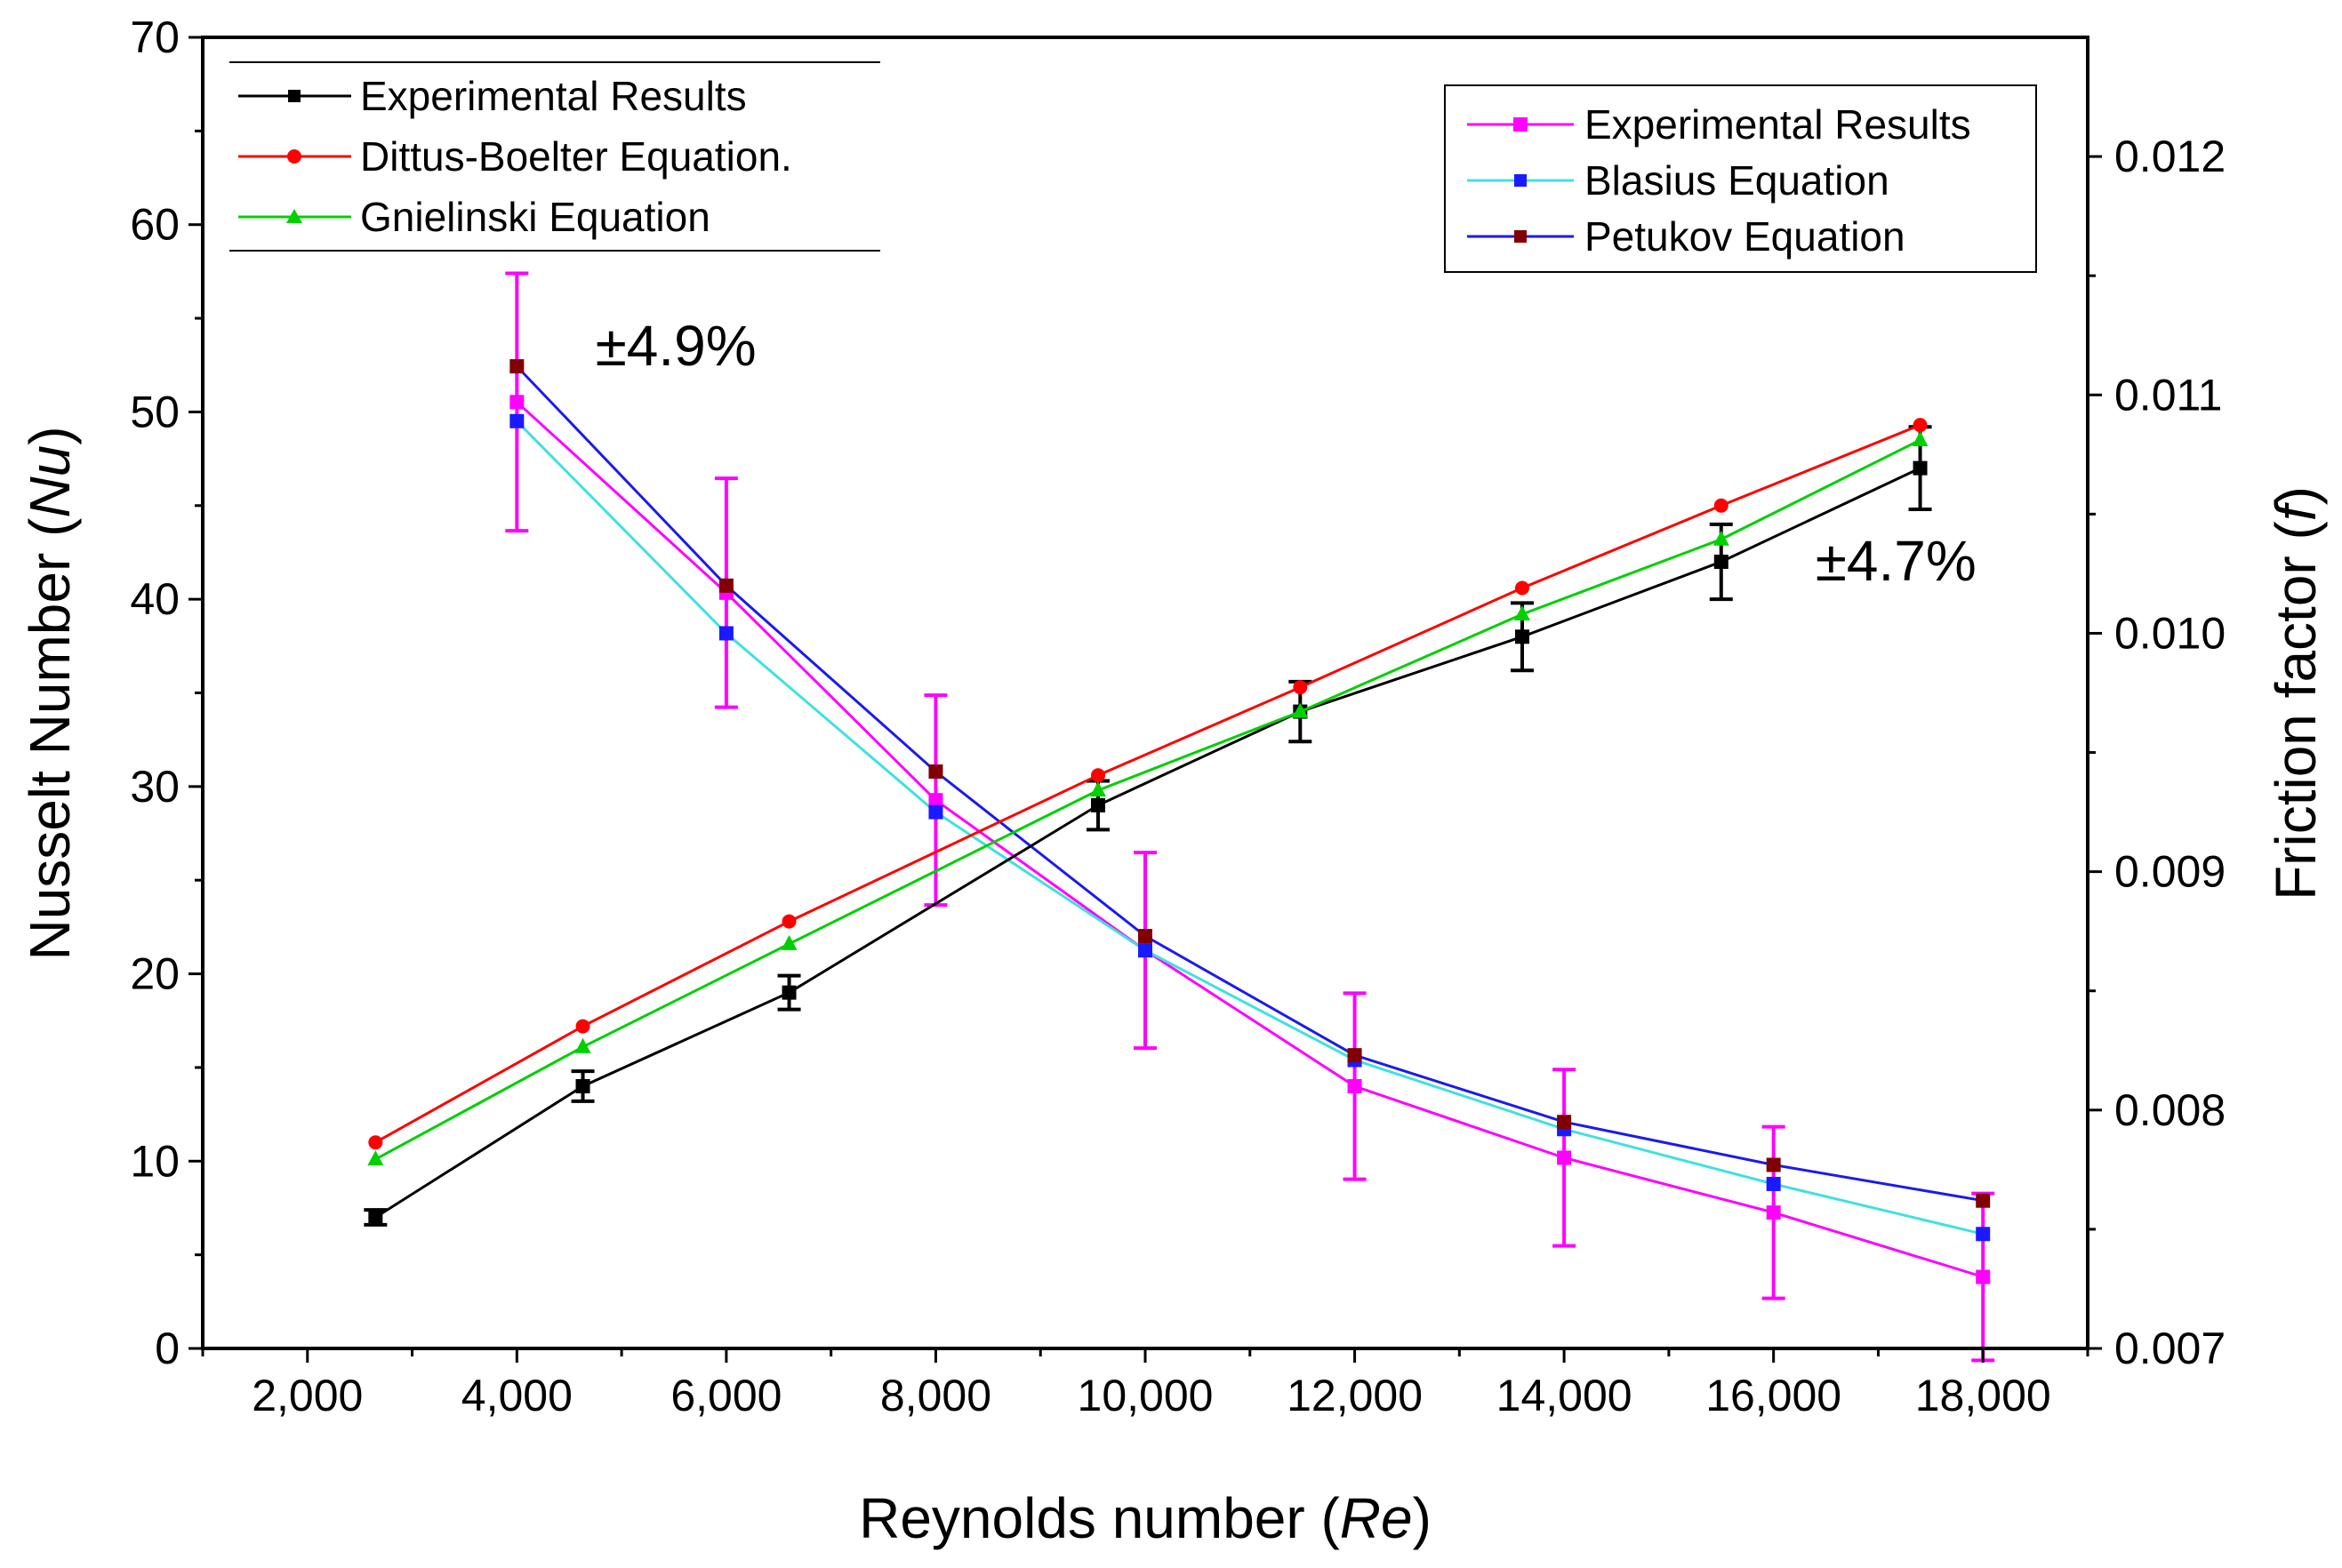  What do you see at coordinates (2168, 395) in the screenshot?
I see `y-right-tick-label: 0.011` at bounding box center [2168, 395].